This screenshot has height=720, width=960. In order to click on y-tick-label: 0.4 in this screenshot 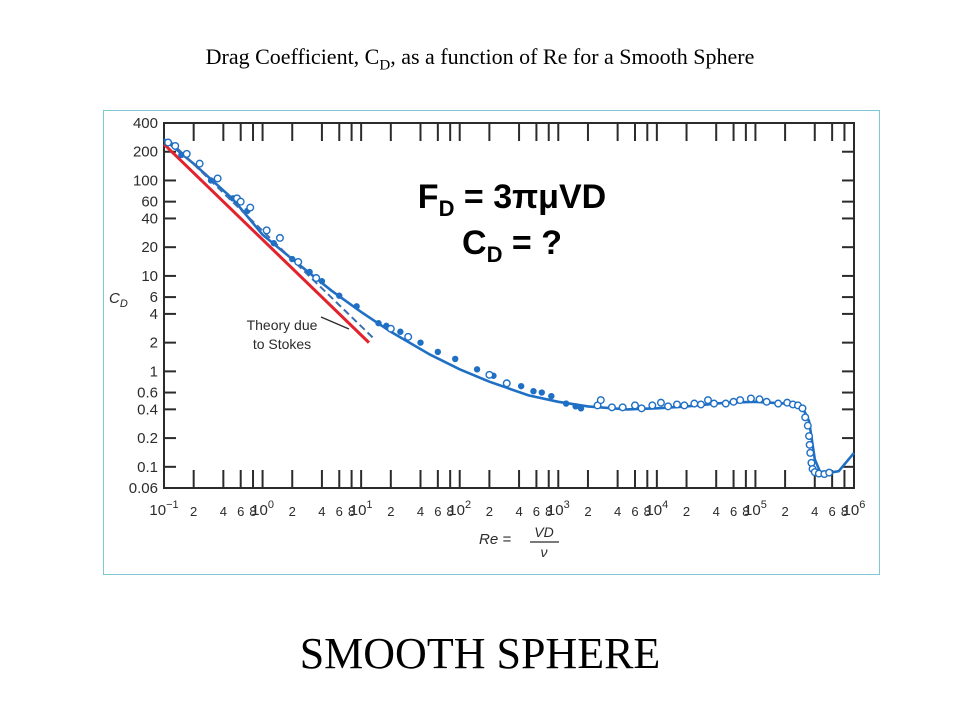, I will do `click(147, 409)`.